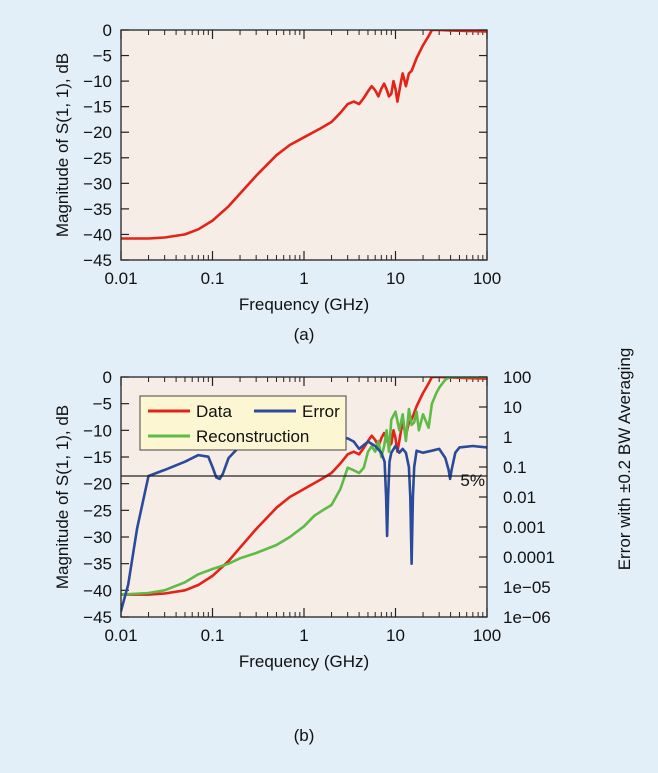 This screenshot has height=773, width=658. I want to click on y2-tick-label: 0.1, so click(515, 467).